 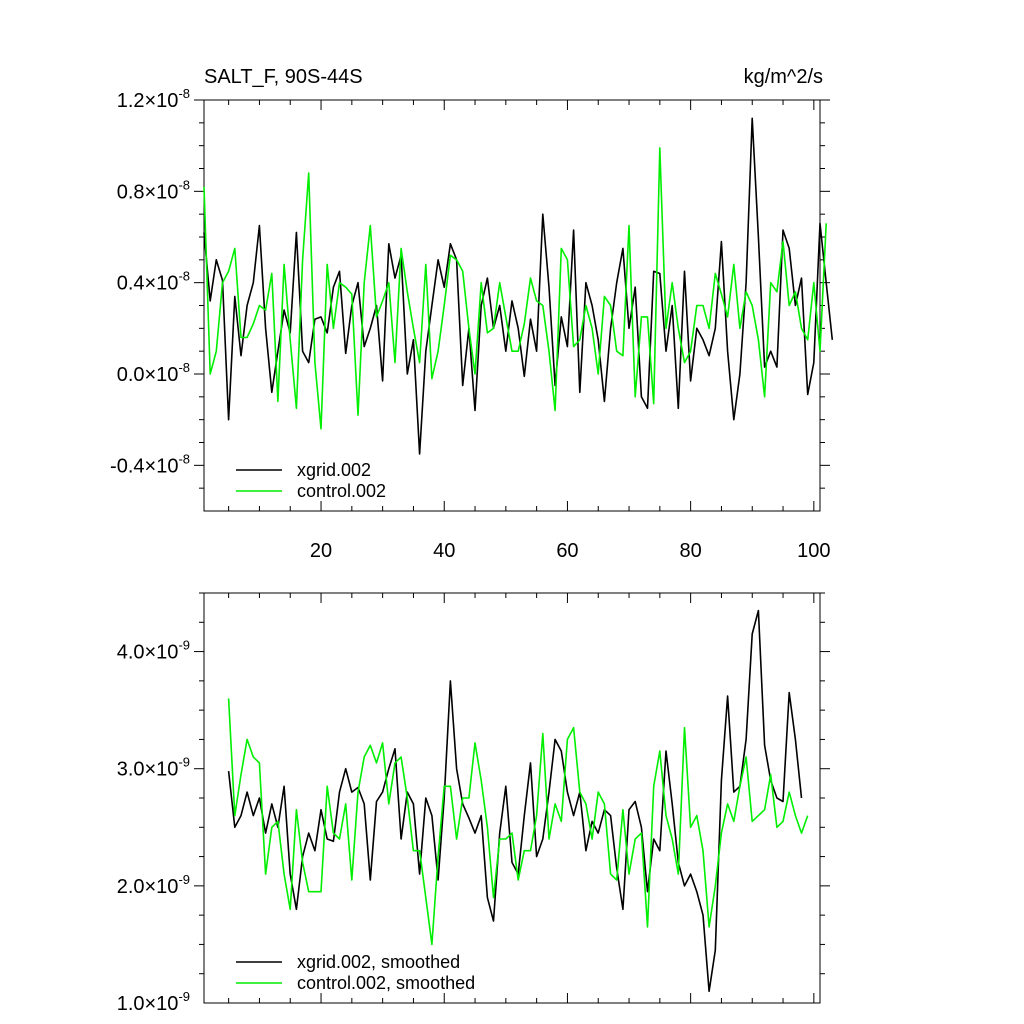 I want to click on y-tick-label: 2.0×10⁻⁹, so click(x=153, y=885).